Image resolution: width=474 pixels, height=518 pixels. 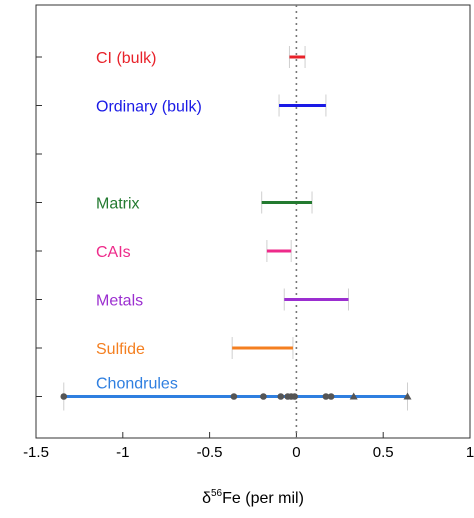 I want to click on series-label: CI (bulk), so click(x=126, y=58).